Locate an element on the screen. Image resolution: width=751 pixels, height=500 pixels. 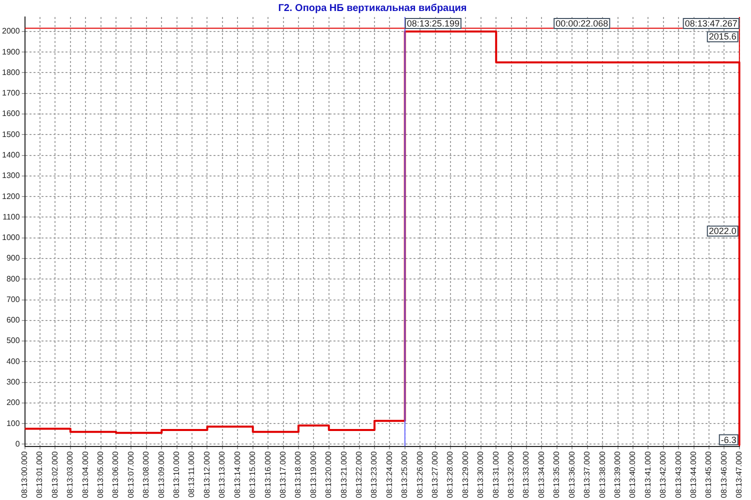
x-tick-label: 08:13:15.000 is located at coordinates (253, 474).